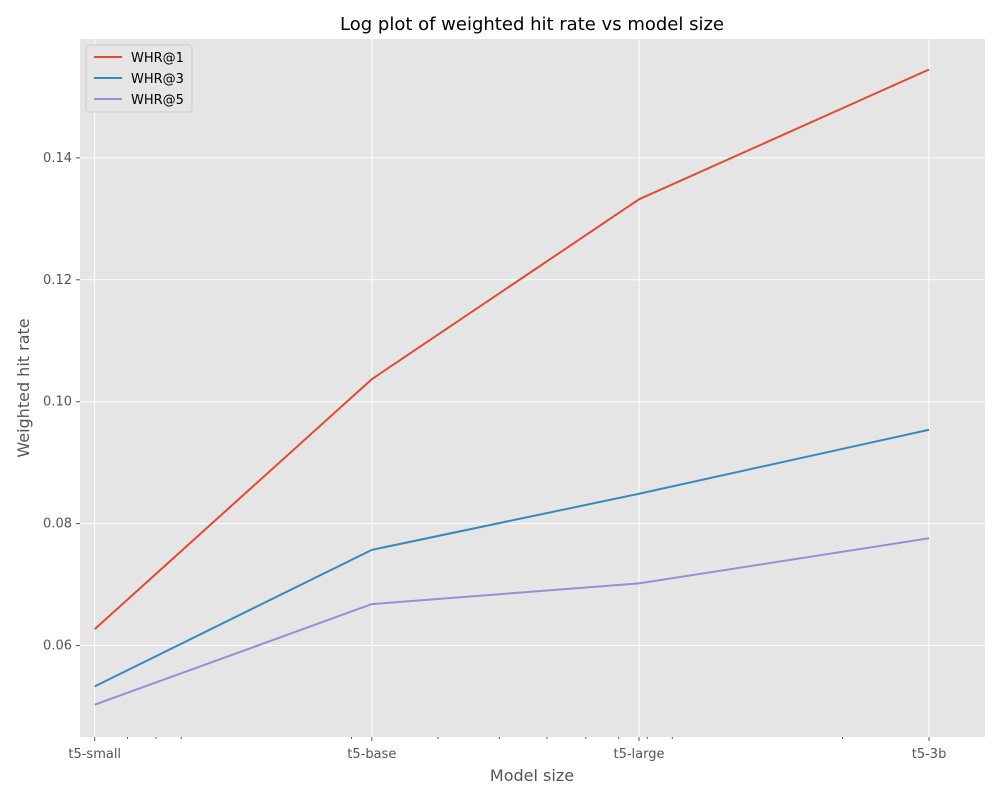 This screenshot has height=800, width=1000. I want to click on x-tick-label: t5-large, so click(638, 754).